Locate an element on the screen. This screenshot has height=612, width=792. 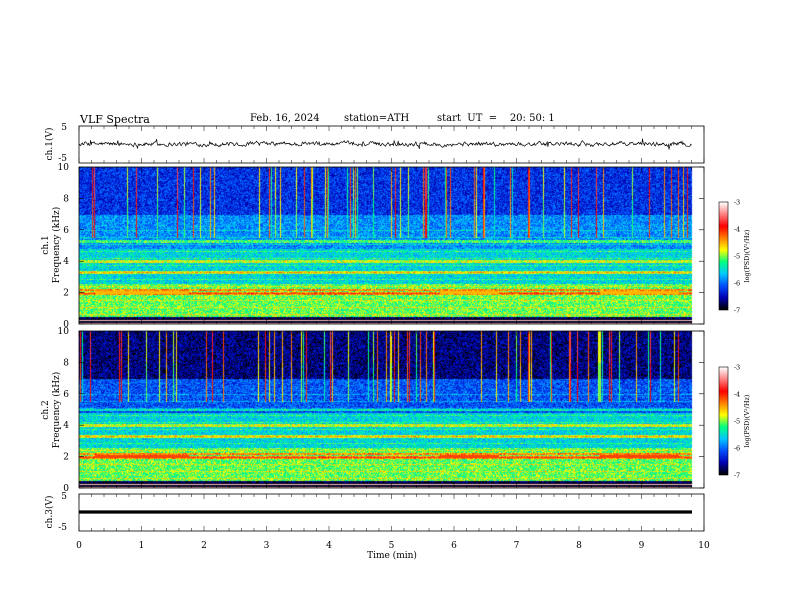
colorbar-ch1-label: log(PSD)(V²/Hz) is located at coordinates (747, 255).